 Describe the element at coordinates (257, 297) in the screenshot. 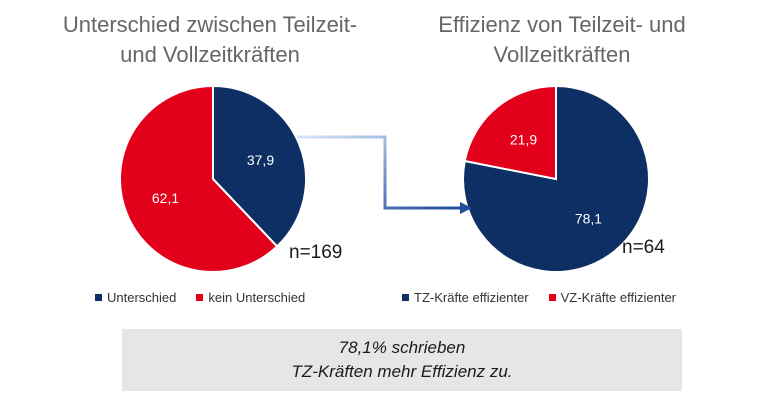

I see `legend-label: kein Unterschied` at that location.